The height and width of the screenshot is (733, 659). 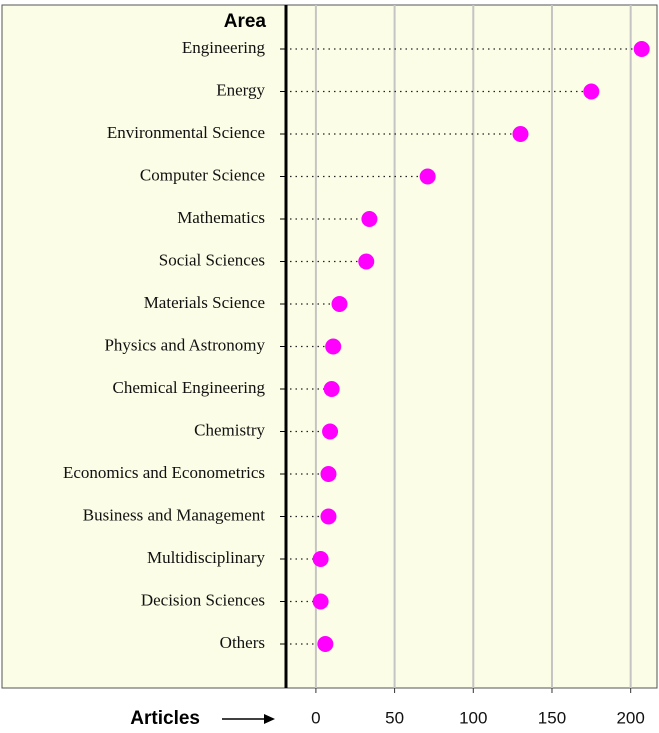 I want to click on y-tick-label: Multidisciplinary, so click(x=206, y=557).